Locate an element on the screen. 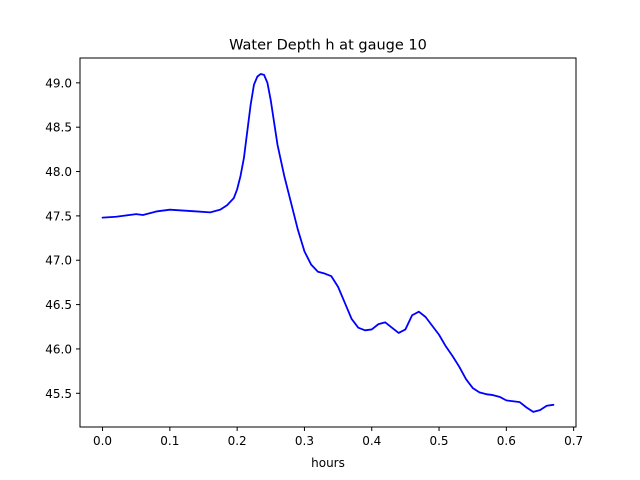 This screenshot has height=480, width=640. y-tick-label: 48.5 is located at coordinates (58, 128).